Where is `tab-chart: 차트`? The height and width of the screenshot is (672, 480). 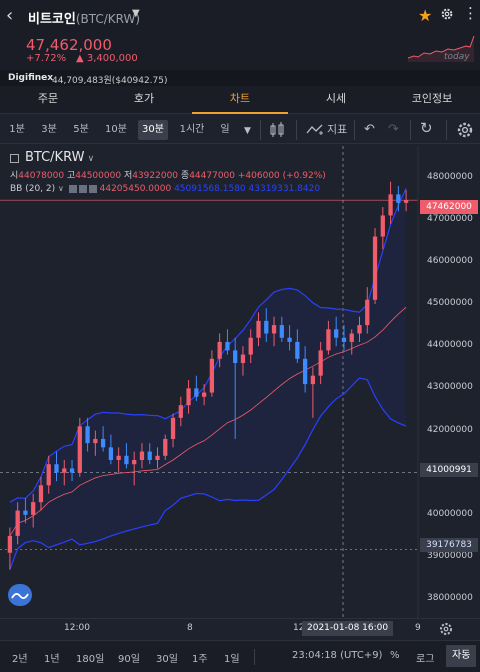 tab-chart: 차트 is located at coordinates (240, 101).